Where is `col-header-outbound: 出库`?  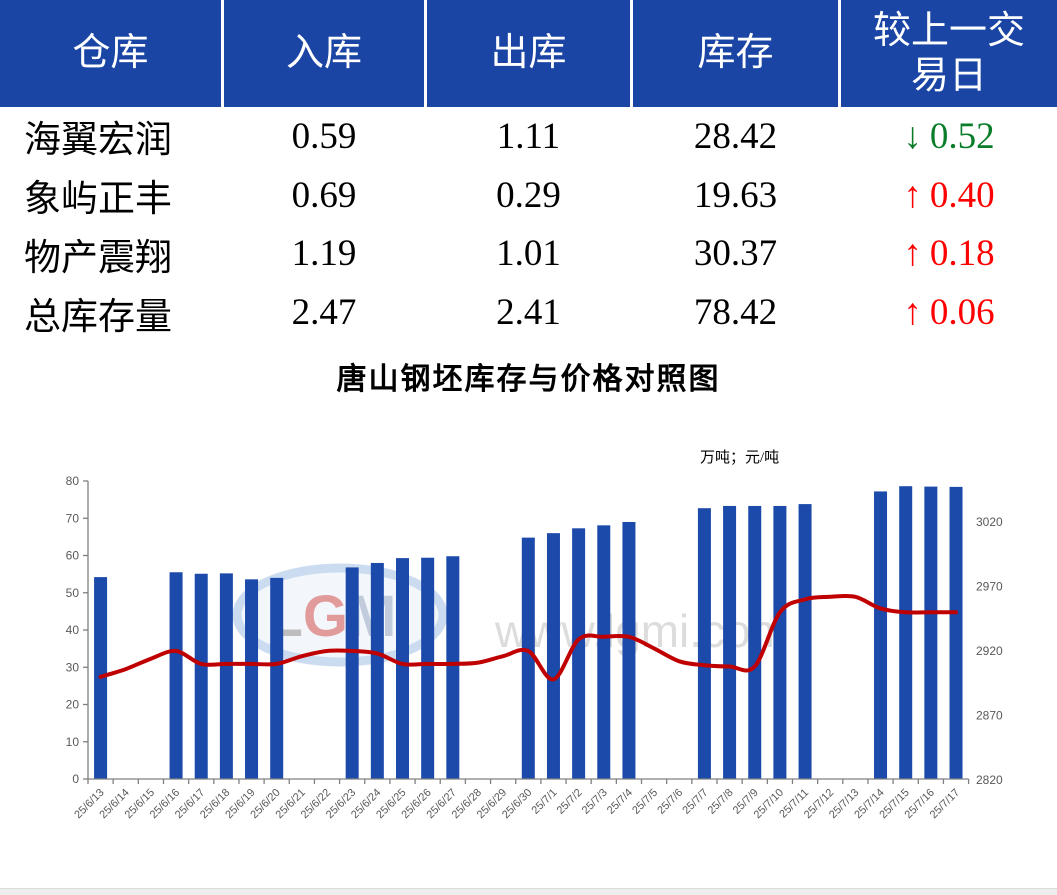
col-header-outbound: 出库 is located at coordinates (528, 53).